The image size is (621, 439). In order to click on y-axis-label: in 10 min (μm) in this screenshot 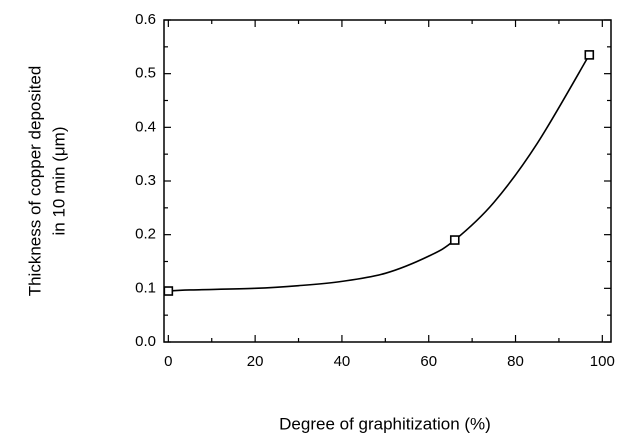, I will do `click(58, 181)`.